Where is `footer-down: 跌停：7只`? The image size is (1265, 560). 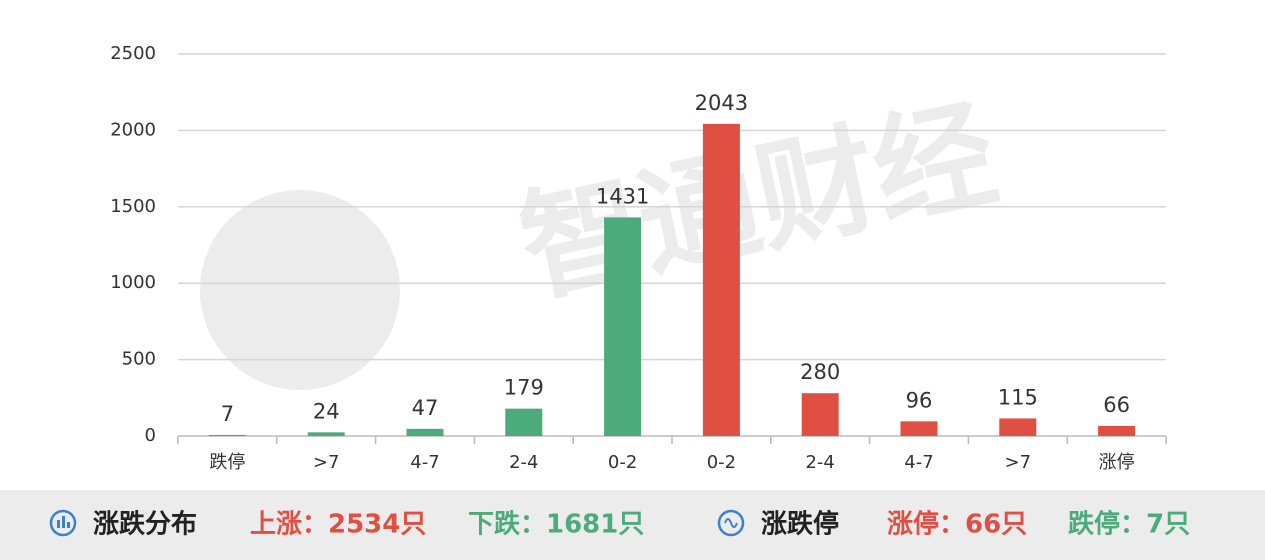 footer-down: 跌停：7只 is located at coordinates (1129, 524).